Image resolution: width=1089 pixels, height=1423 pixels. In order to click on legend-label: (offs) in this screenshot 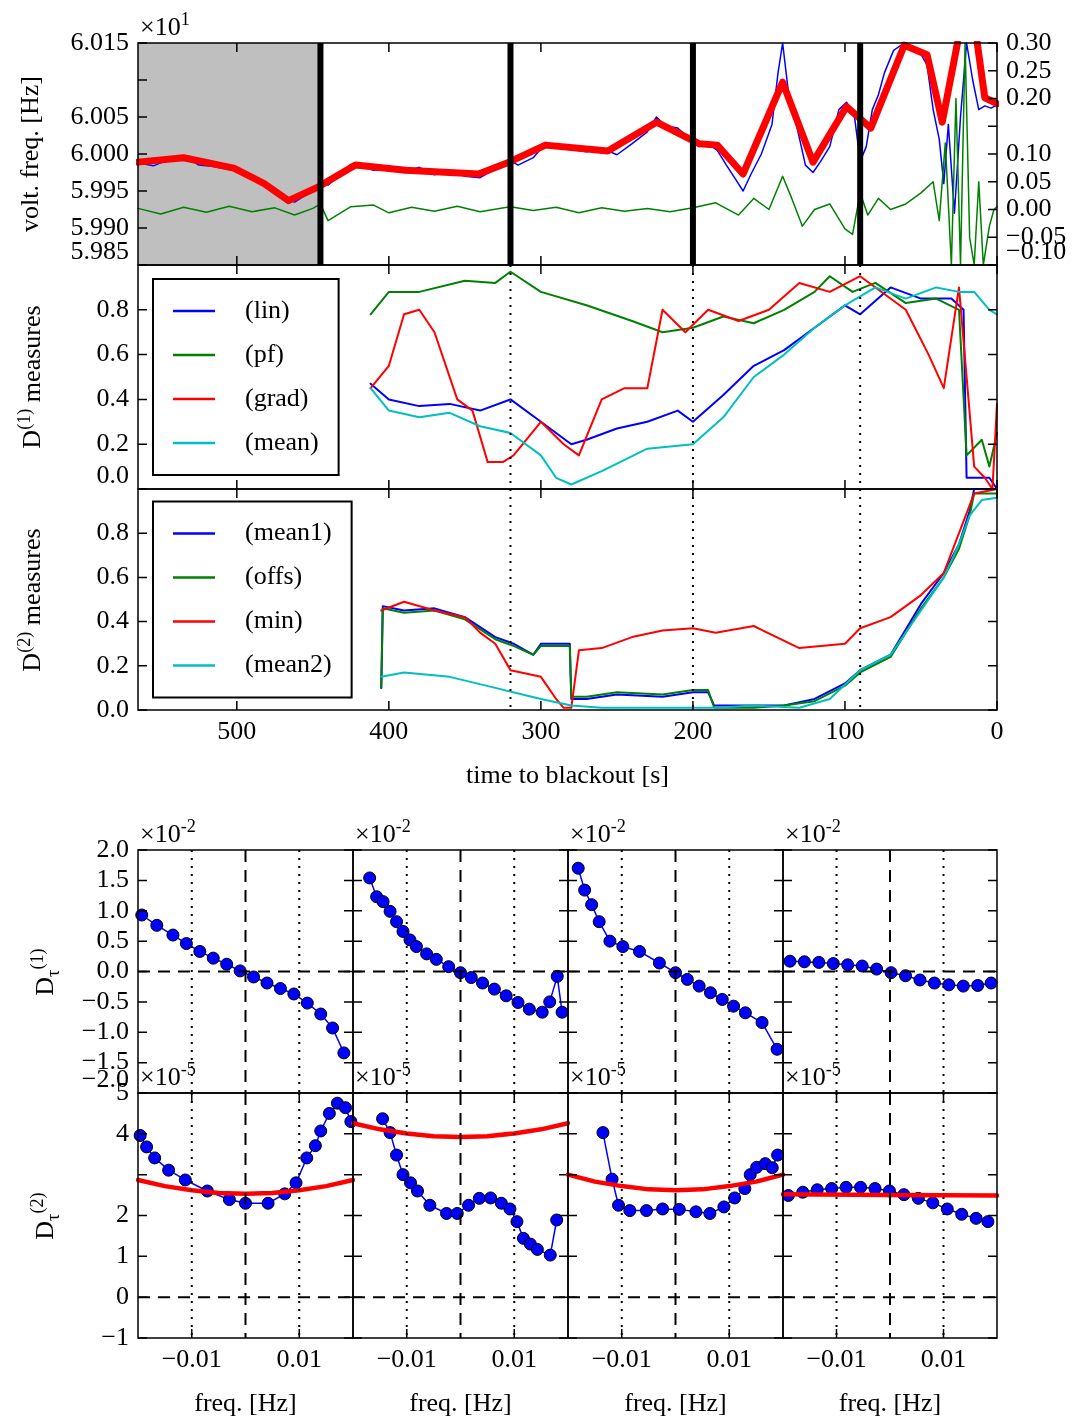, I will do `click(274, 576)`.